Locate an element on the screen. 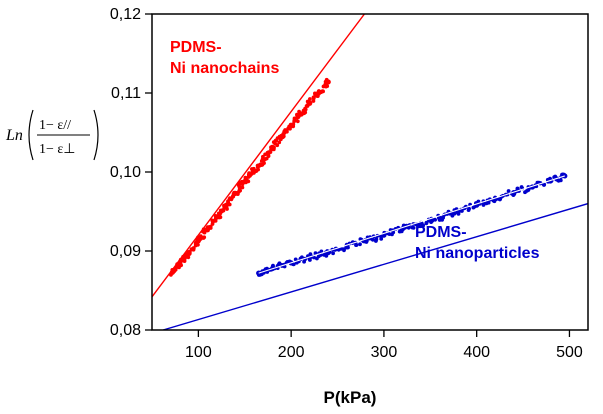 This screenshot has width=603, height=414. y-tick-label-3: 0,11 is located at coordinates (126, 93).